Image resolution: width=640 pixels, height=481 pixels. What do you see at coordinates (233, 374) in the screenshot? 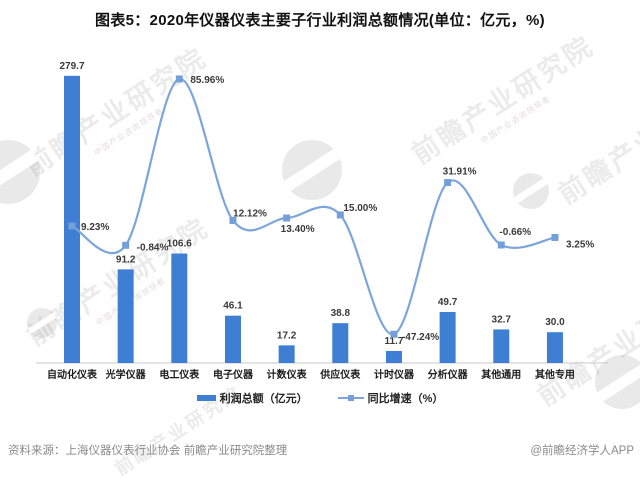
I see `x-axis-label: 电子仪器` at bounding box center [233, 374].